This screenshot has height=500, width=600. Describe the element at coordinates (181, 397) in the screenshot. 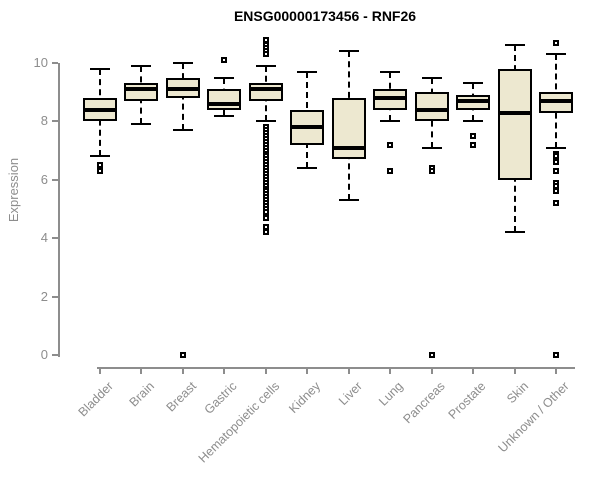

I see `x-tick-label: Breast` at that location.